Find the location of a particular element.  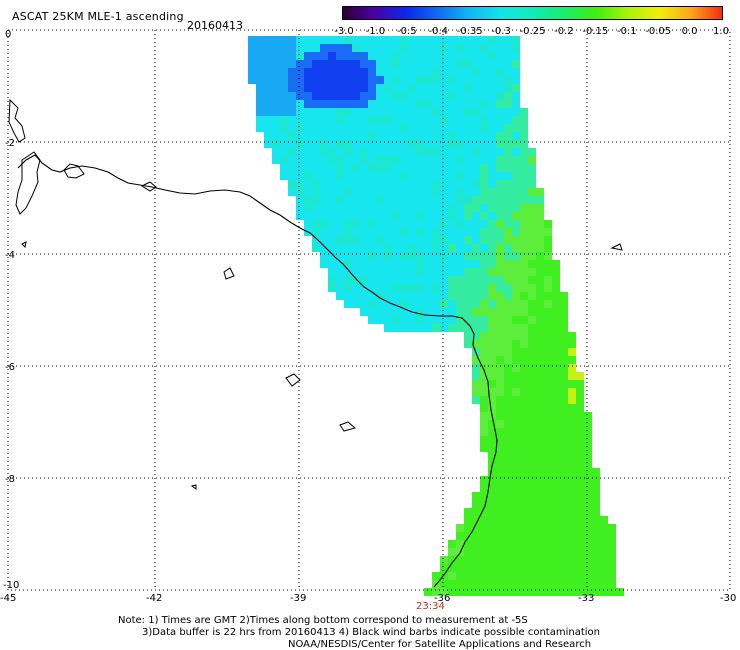

colorbar-label: -3.0 is located at coordinates (344, 31).